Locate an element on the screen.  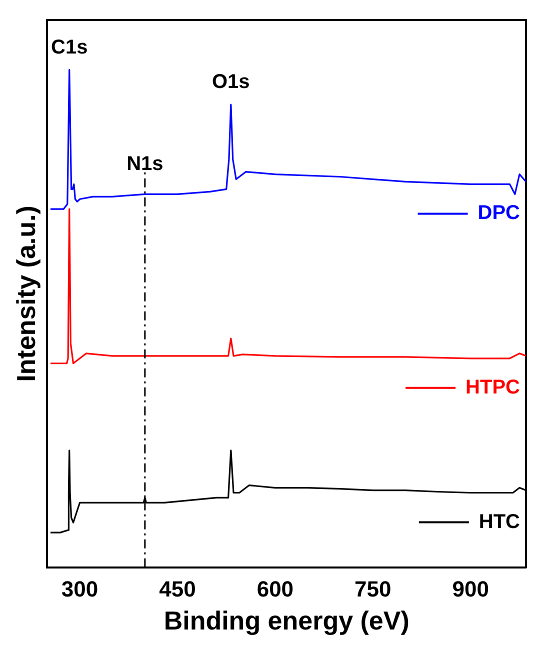
x-axis-title: Binding energy (eV) is located at coordinates (287, 621).